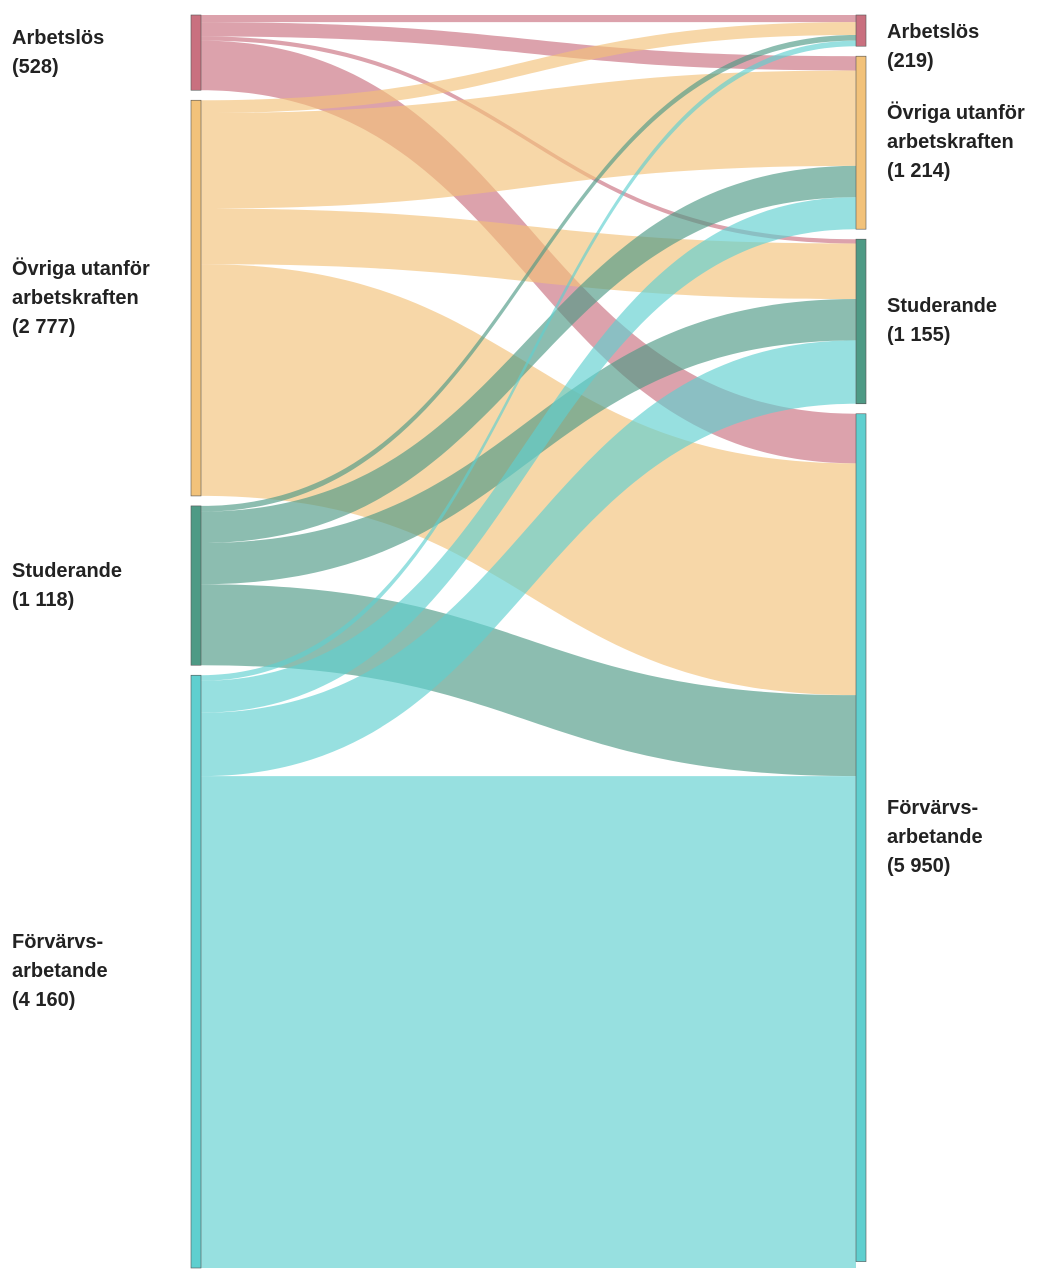  Describe the element at coordinates (43, 599) in the screenshot. I see `node-value: (1 118)` at that location.